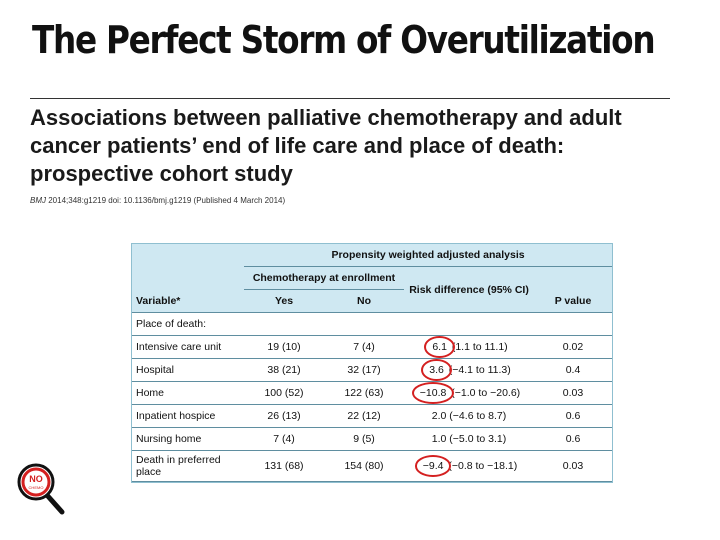 The width and height of the screenshot is (720, 540). What do you see at coordinates (439, 347) in the screenshot?
I see `circled-estimate: 6.1` at bounding box center [439, 347].